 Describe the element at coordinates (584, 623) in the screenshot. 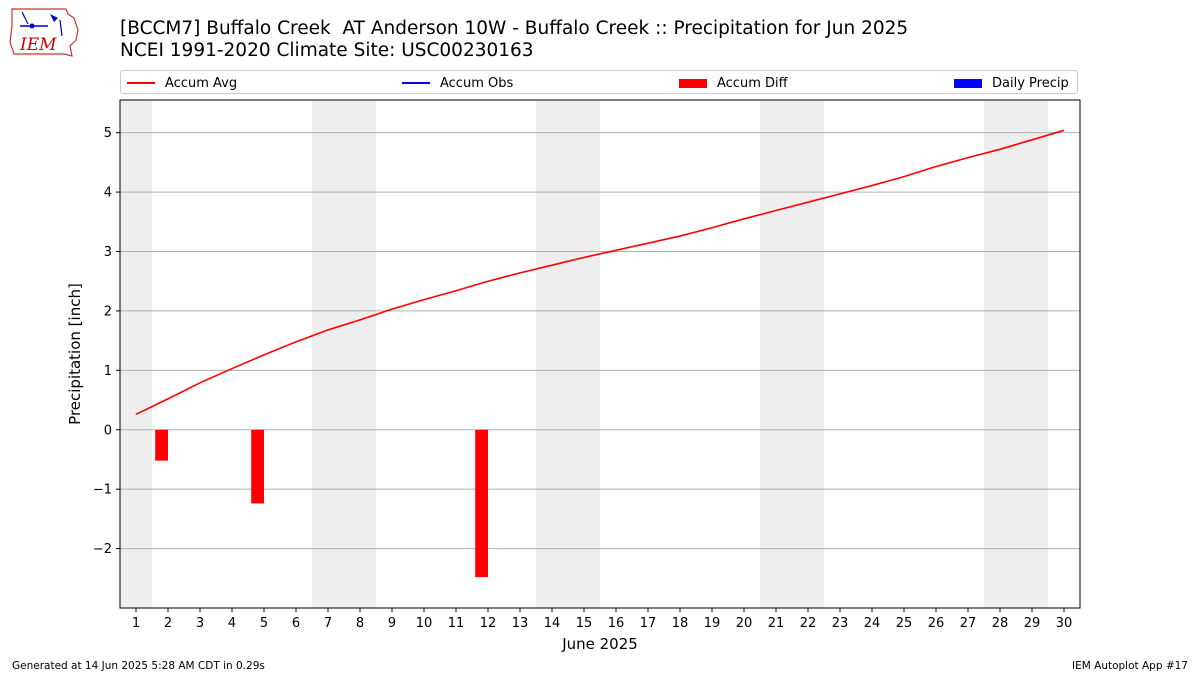

I see `x-tick-label: 15` at that location.